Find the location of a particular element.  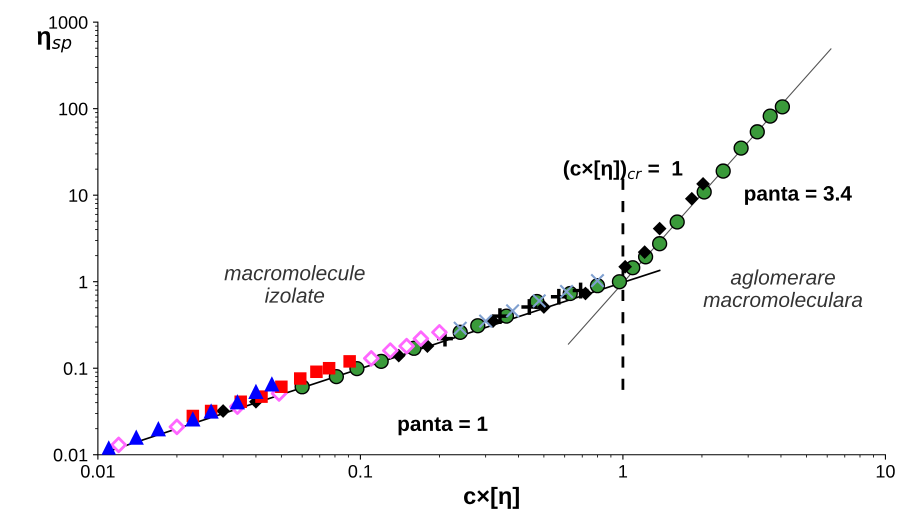

y-tick-label: 0.01 is located at coordinates (71, 455).